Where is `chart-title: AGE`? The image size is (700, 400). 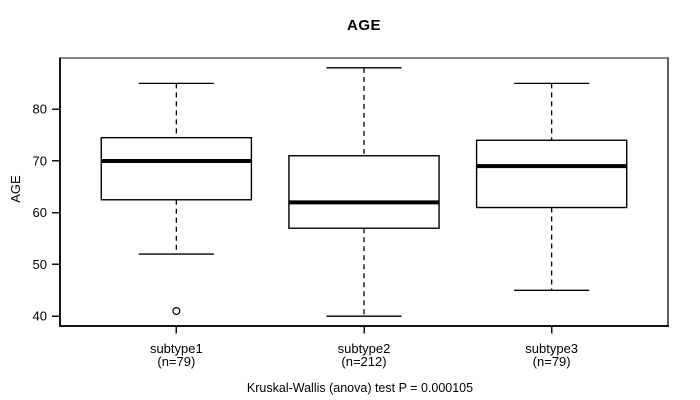
chart-title: AGE is located at coordinates (363, 25).